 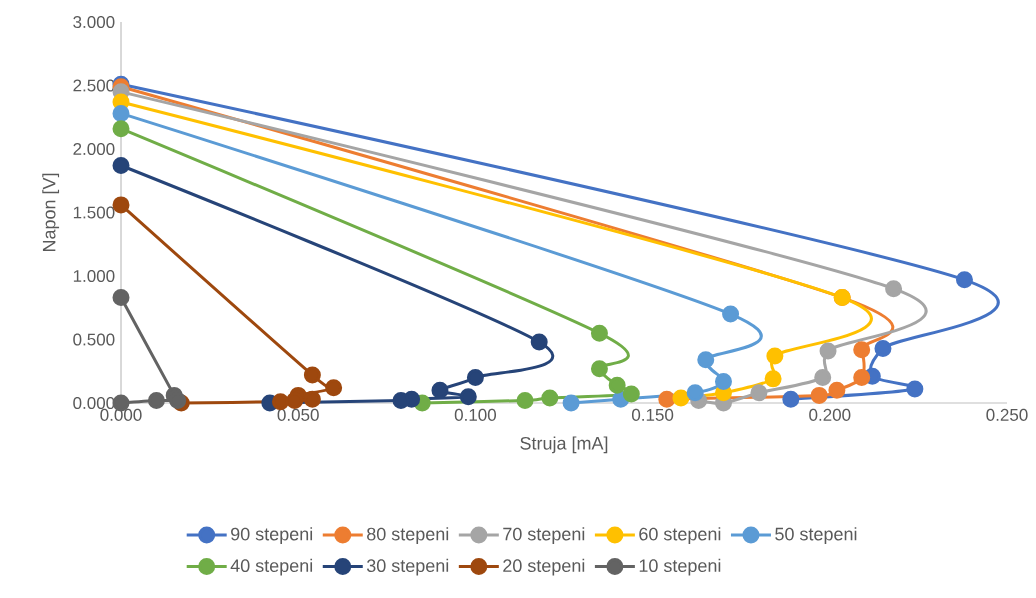 I want to click on x-tick-label: 0.100, so click(x=475, y=414).